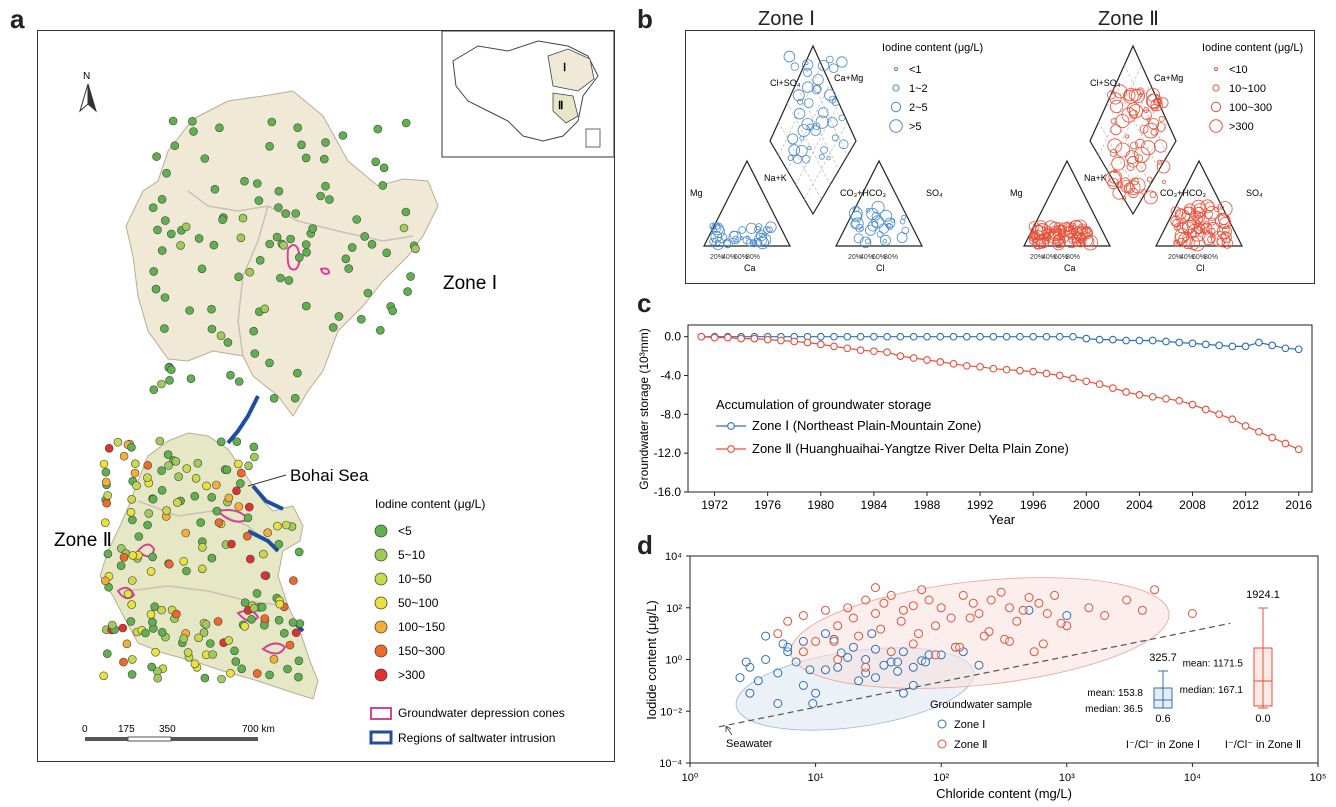 The image size is (1336, 807). Describe the element at coordinates (1216, 107) in the screenshot. I see `piper-legend-marker` at that location.